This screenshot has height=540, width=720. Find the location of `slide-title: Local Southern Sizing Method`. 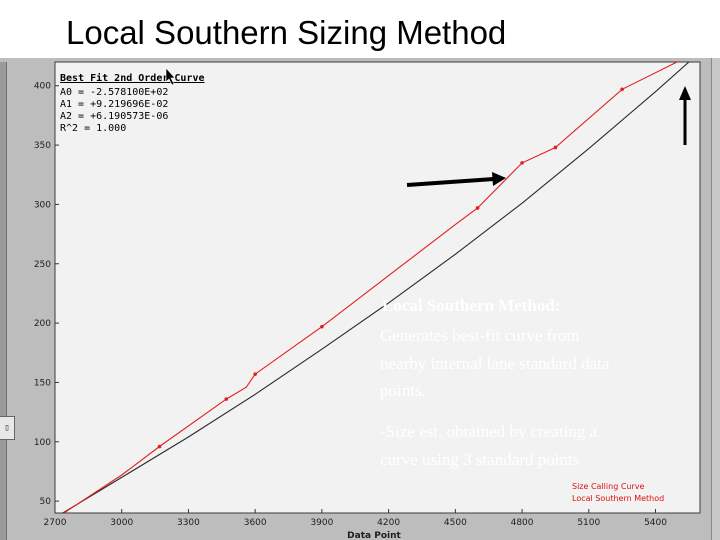

slide-title: Local Southern Sizing Method is located at coordinates (286, 32).